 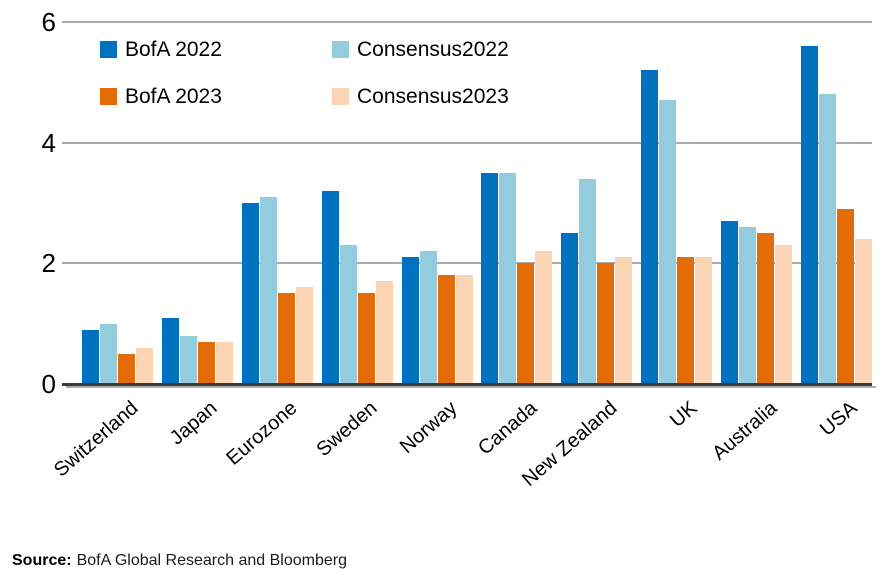 I want to click on legend-label-consensus2022: Consensus2022, so click(x=433, y=49).